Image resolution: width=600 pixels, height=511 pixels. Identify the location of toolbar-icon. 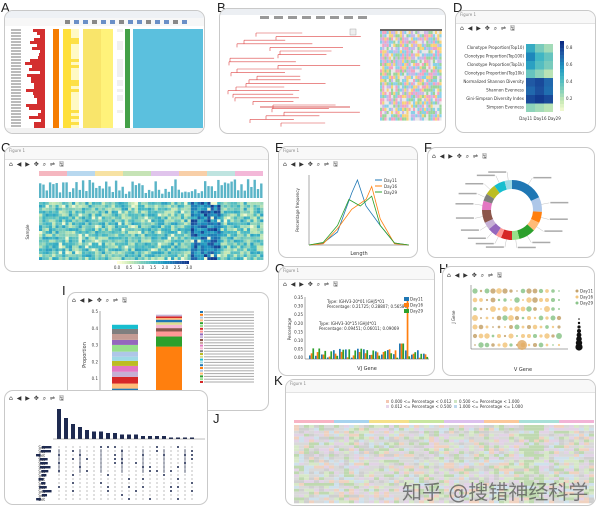
(76, 22).